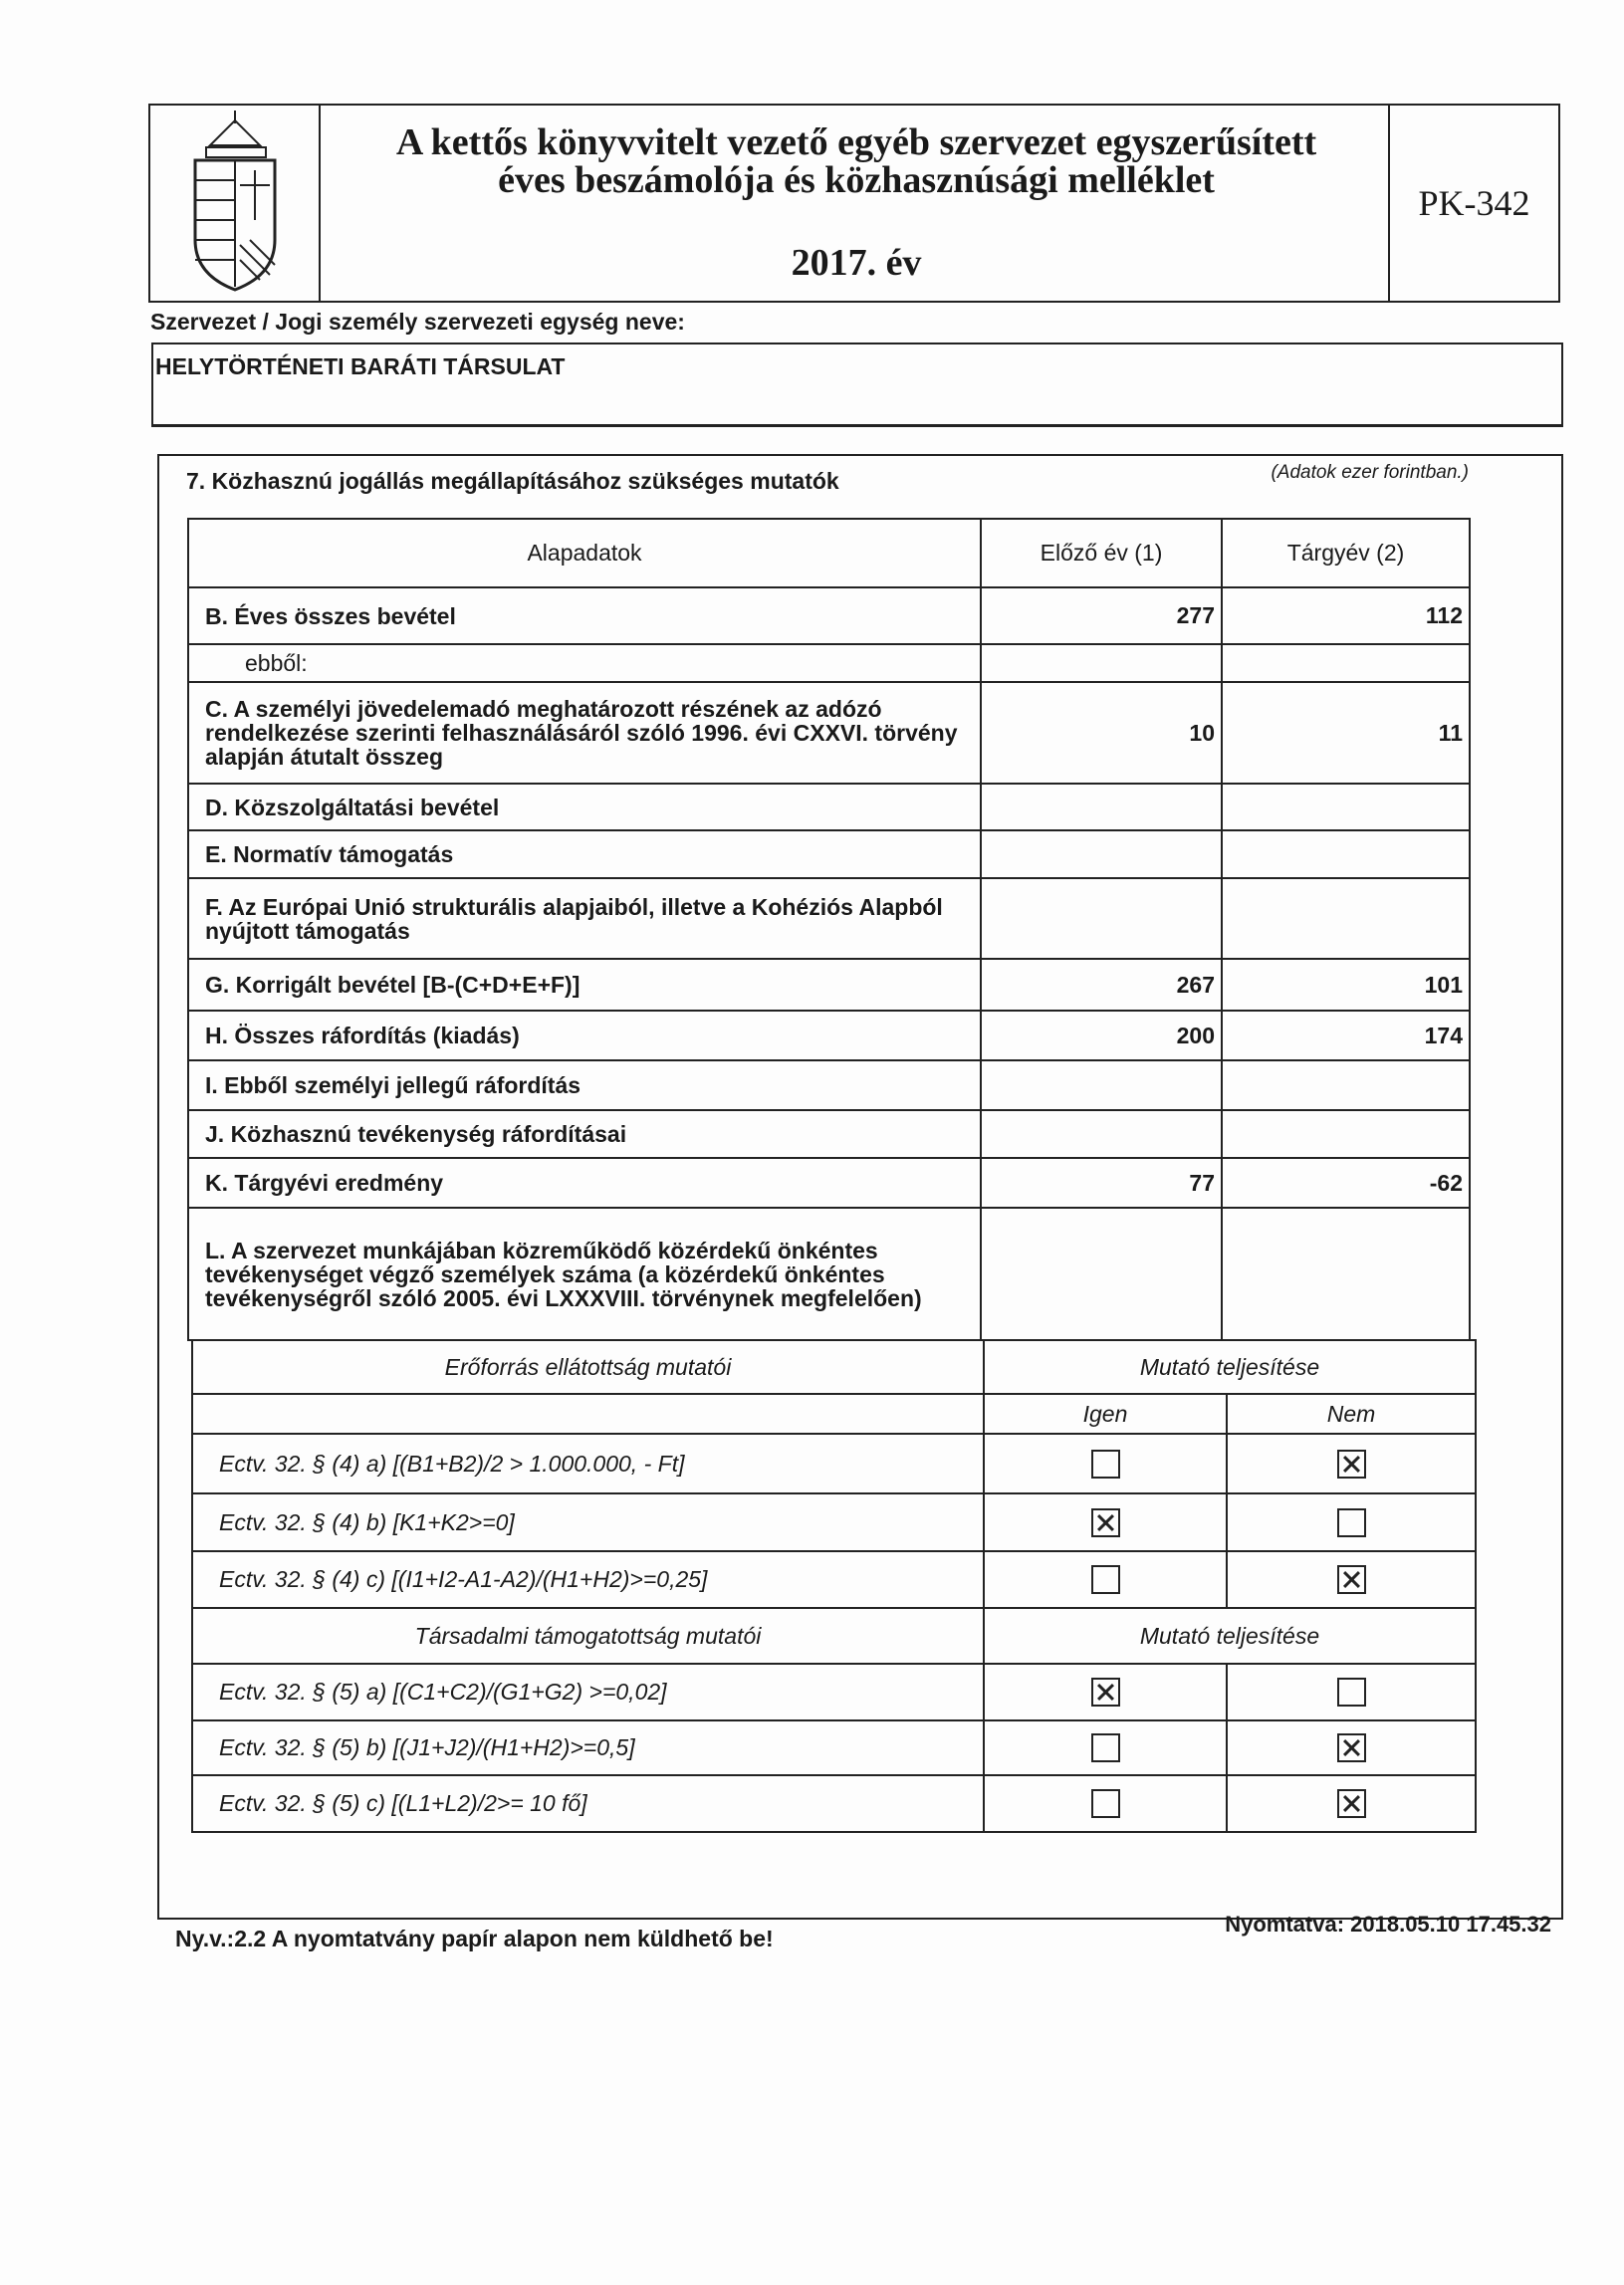  Describe the element at coordinates (1370, 472) in the screenshot. I see `unit-note: (Adatok ezer forintban.)` at that location.